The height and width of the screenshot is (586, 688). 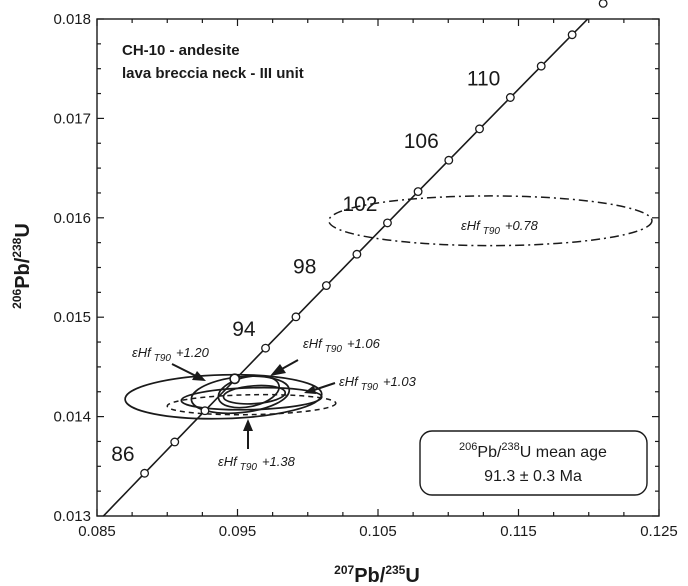 What do you see at coordinates (122, 454) in the screenshot?
I see `age-label-86: 86` at bounding box center [122, 454].